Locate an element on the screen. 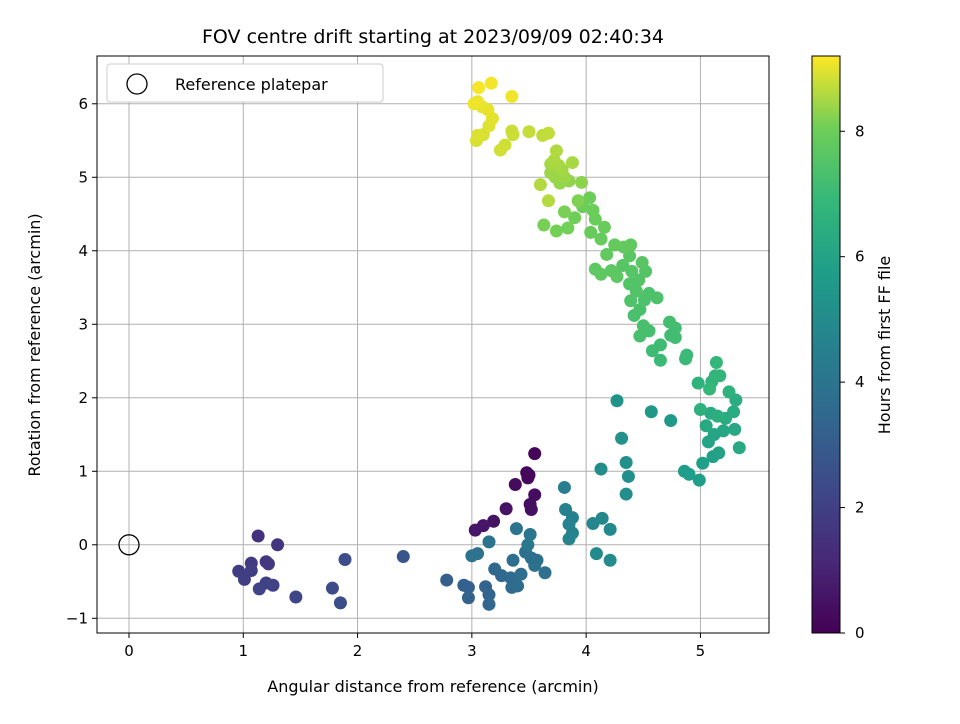 This screenshot has width=960, height=724. colorbar-tick-label: 6 is located at coordinates (860, 257).